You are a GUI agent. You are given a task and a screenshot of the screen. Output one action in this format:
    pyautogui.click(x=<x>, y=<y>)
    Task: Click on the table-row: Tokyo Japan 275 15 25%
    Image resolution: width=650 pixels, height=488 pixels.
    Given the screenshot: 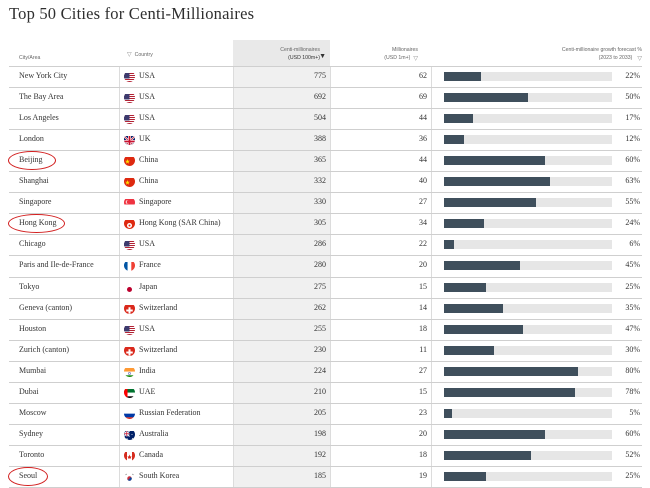 What is the action you would take?
    pyautogui.click(x=325, y=287)
    